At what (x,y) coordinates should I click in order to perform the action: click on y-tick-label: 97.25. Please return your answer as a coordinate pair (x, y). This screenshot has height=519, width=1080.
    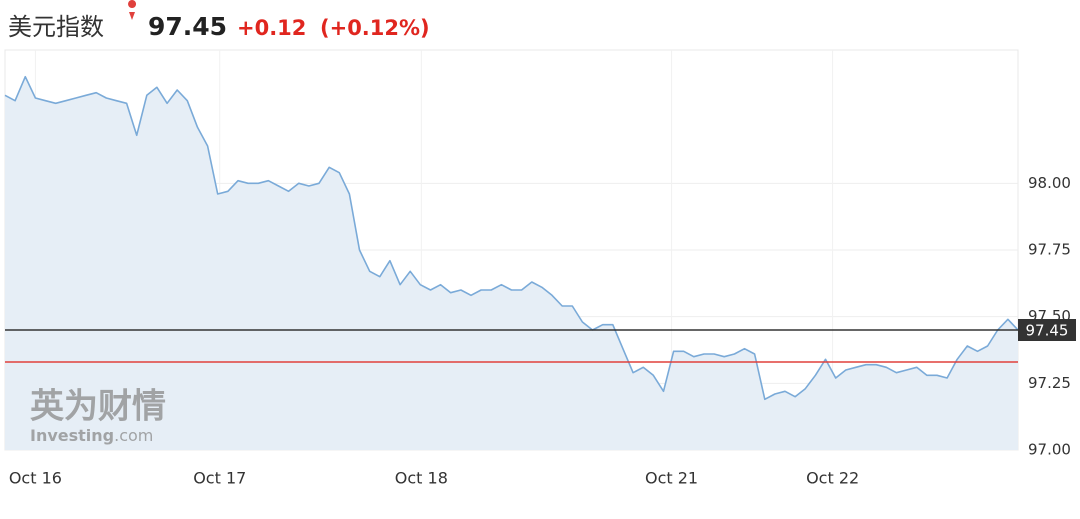
    Looking at the image, I should click on (1049, 383).